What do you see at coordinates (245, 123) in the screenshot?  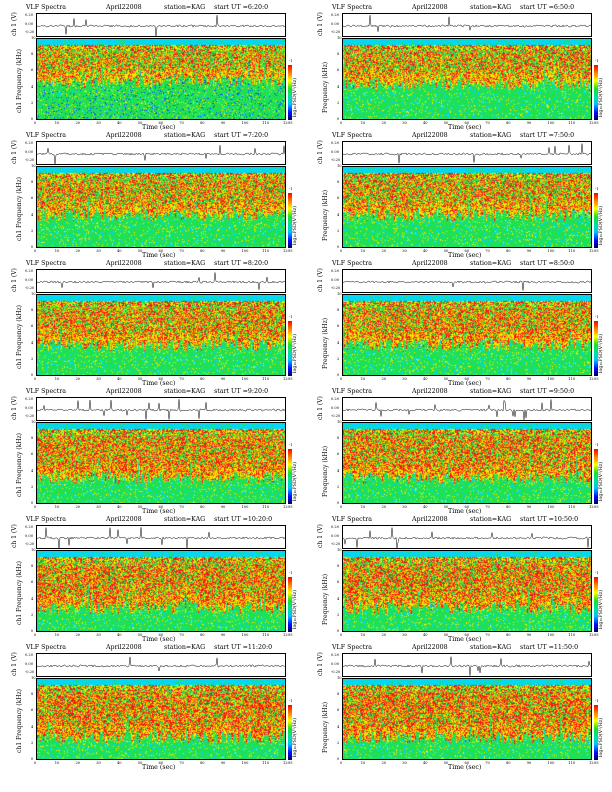 I see `time-tick-label: 100` at bounding box center [245, 123].